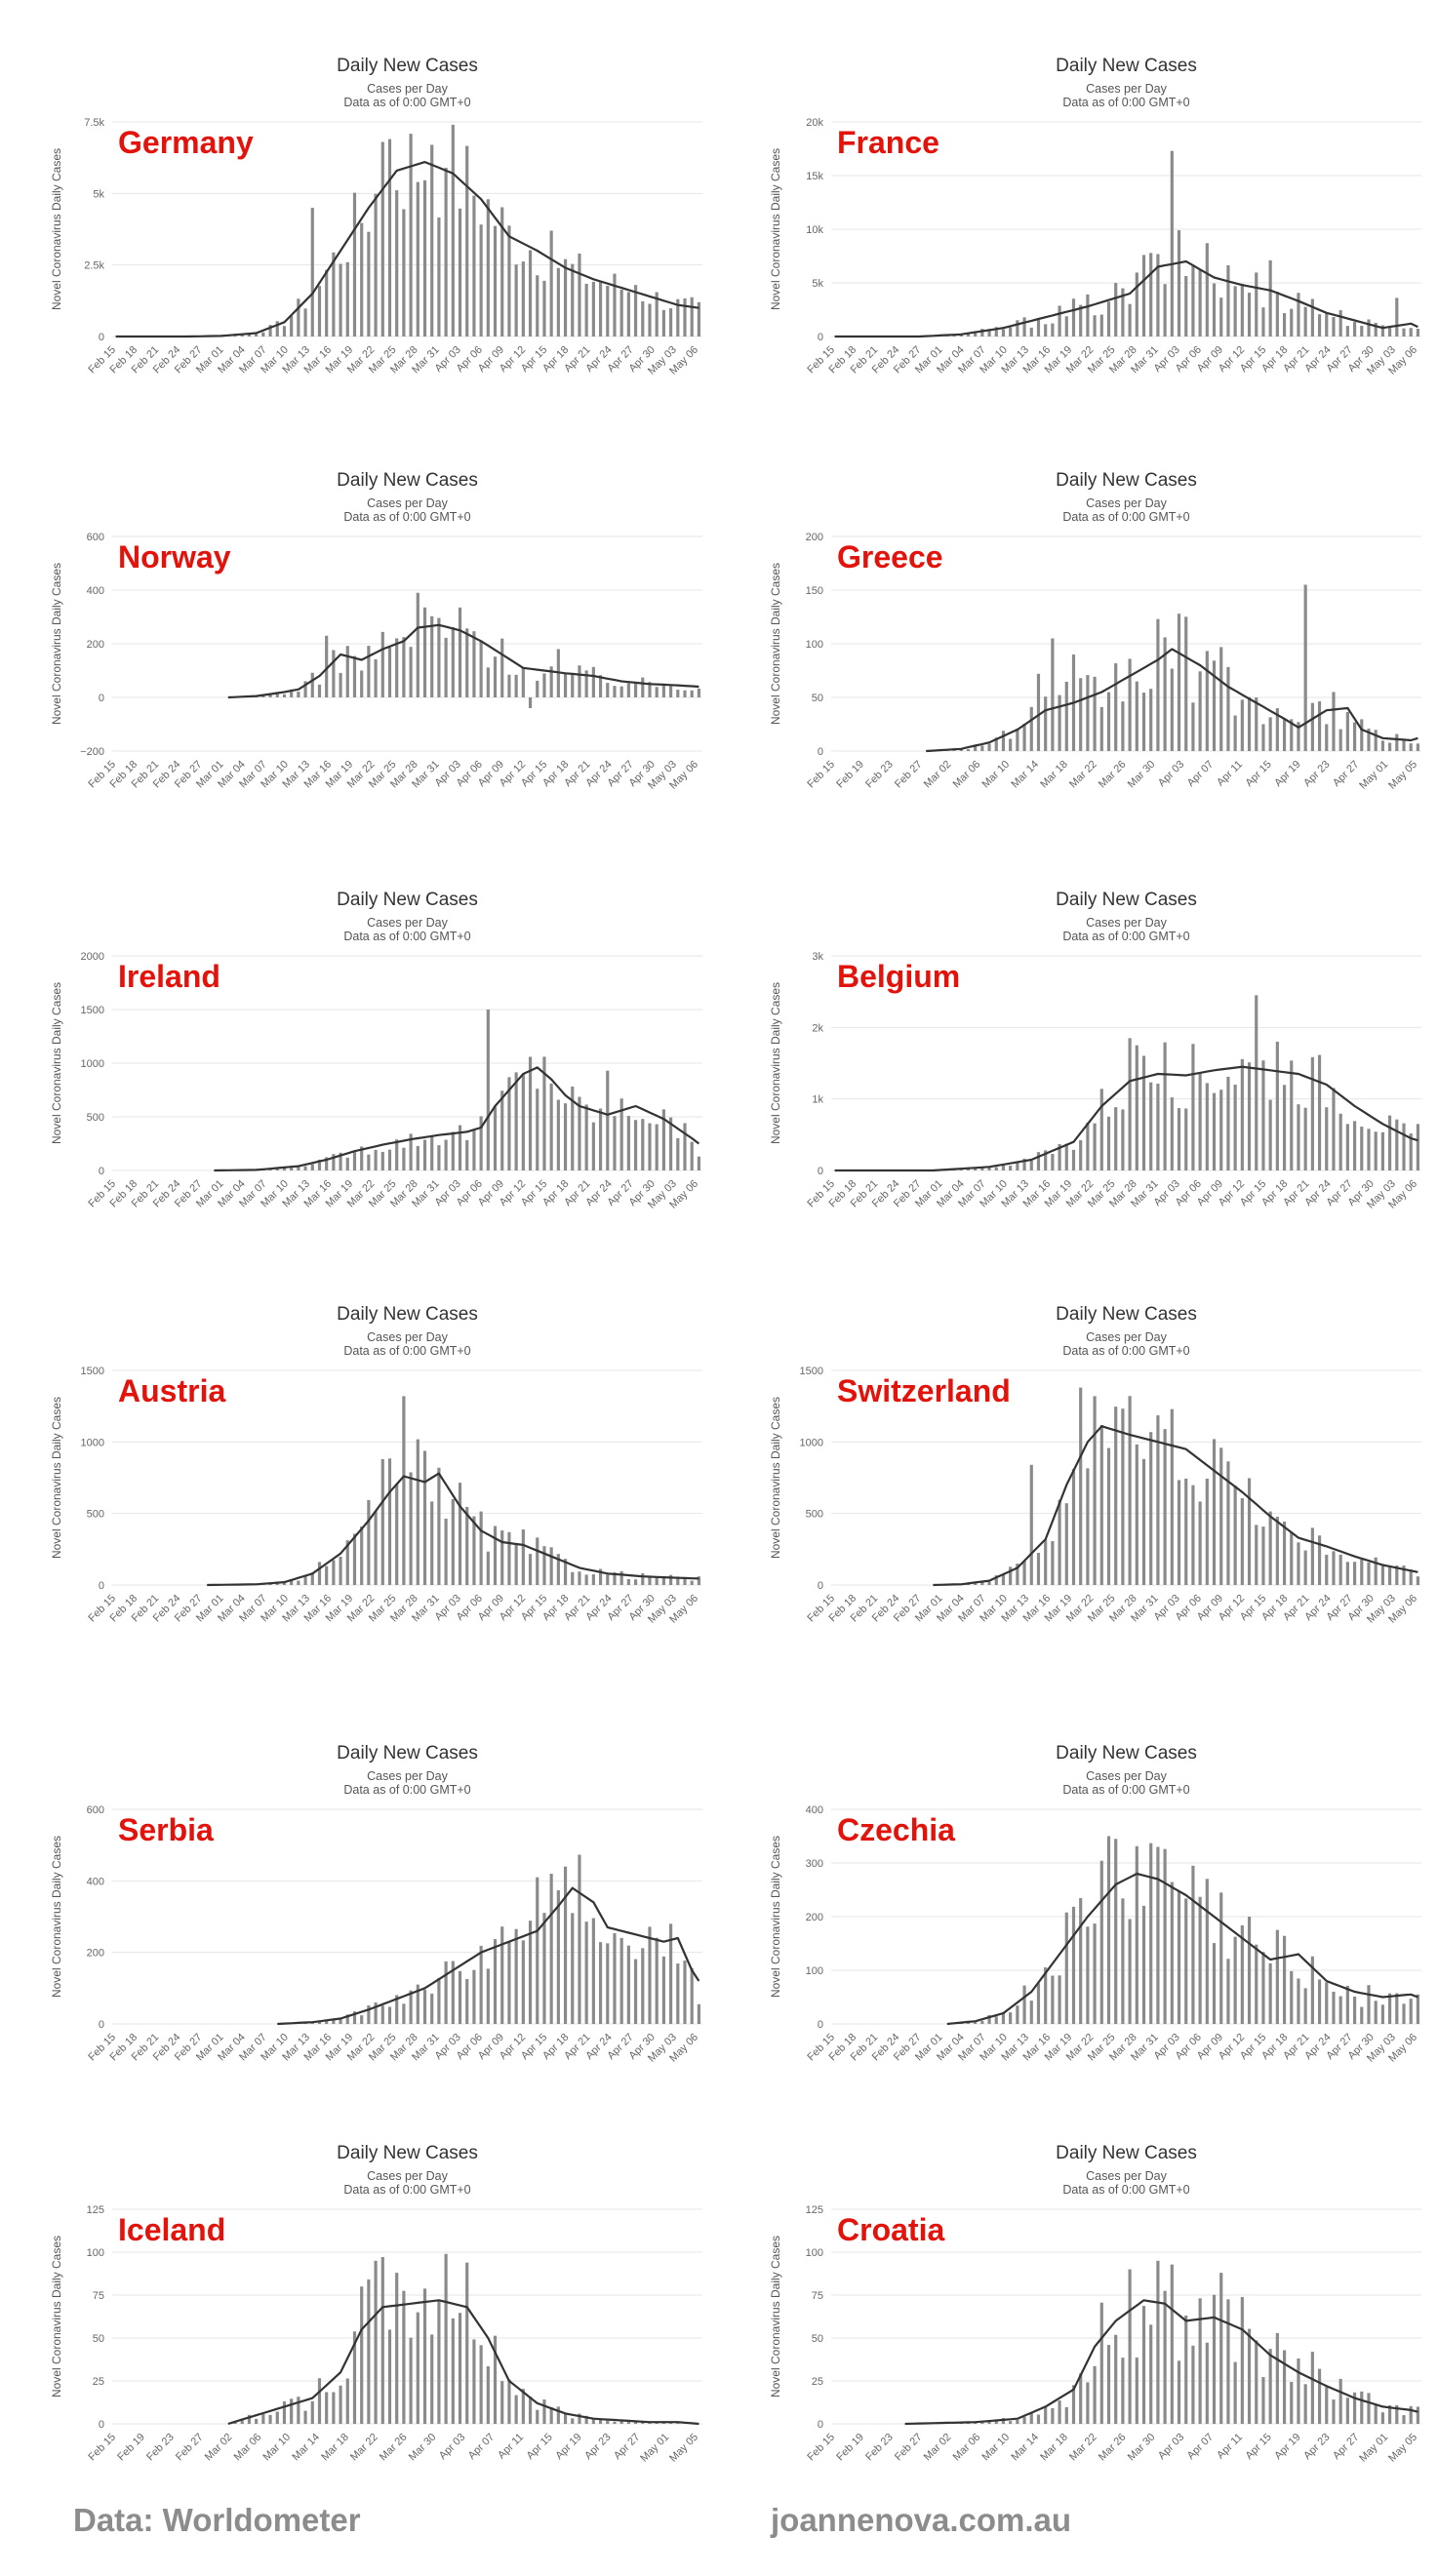 The width and height of the screenshot is (1438, 2576). What do you see at coordinates (1126, 2153) in the screenshot?
I see `chart-title: Daily New Cases` at bounding box center [1126, 2153].